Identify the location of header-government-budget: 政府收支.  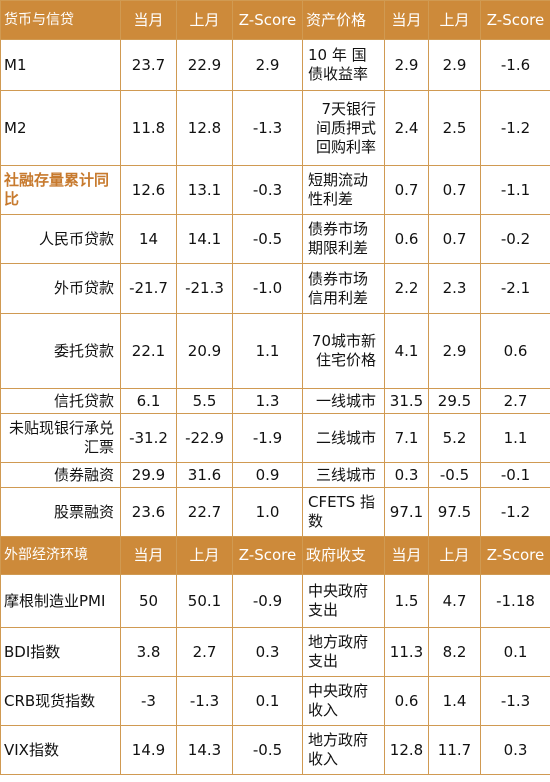
(343, 555).